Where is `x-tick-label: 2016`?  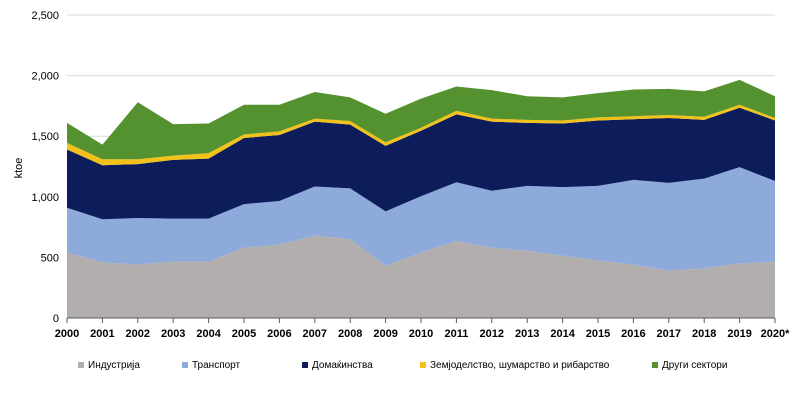 x-tick-label: 2016 is located at coordinates (633, 334).